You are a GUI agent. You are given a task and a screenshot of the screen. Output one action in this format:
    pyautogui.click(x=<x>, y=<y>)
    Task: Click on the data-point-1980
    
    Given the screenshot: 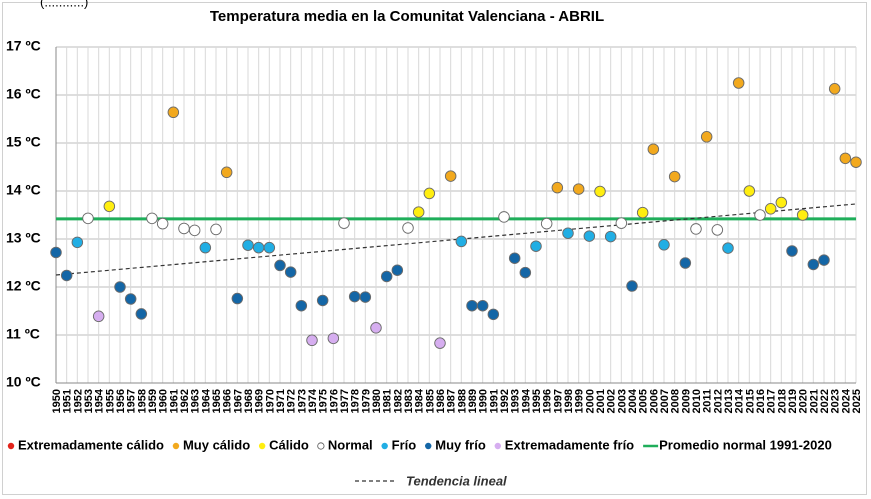 What is the action you would take?
    pyautogui.click(x=376, y=328)
    